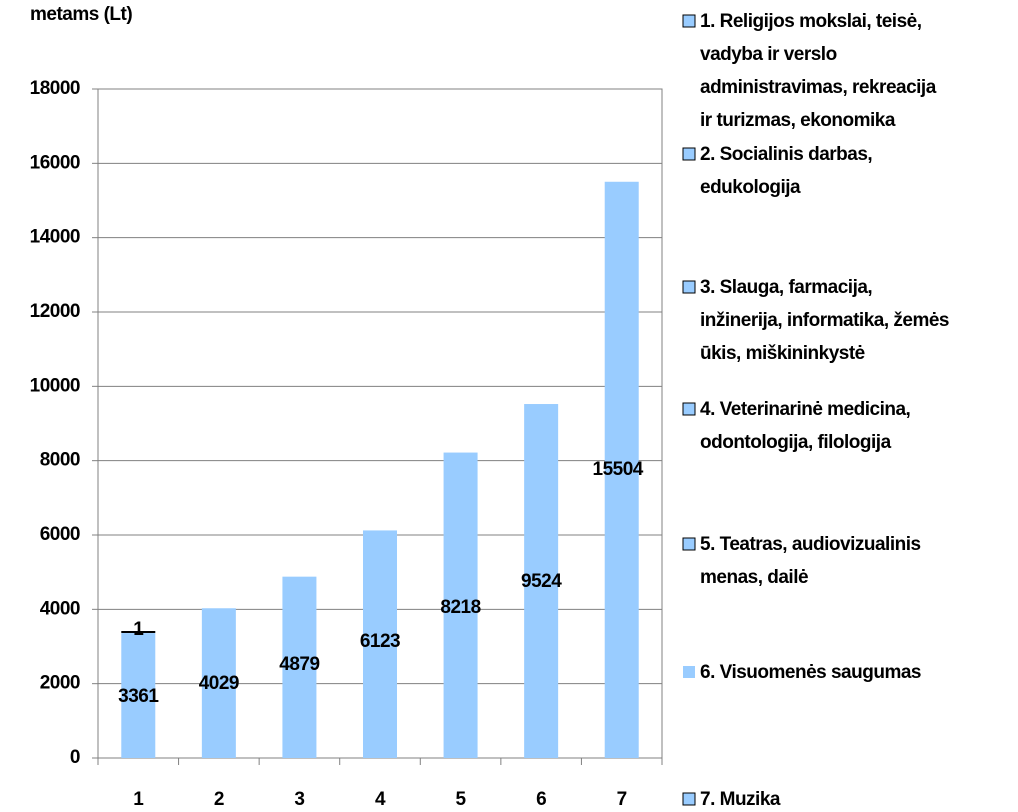 Image resolution: width=1018 pixels, height=812 pixels. I want to click on y-tick-label: 12000, so click(55, 311).